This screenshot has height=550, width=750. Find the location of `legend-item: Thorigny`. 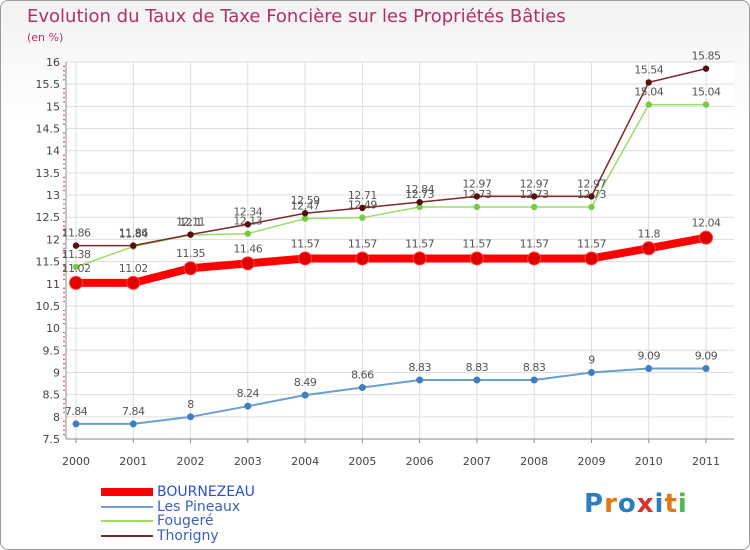

legend-item: Thorigny is located at coordinates (178, 535).